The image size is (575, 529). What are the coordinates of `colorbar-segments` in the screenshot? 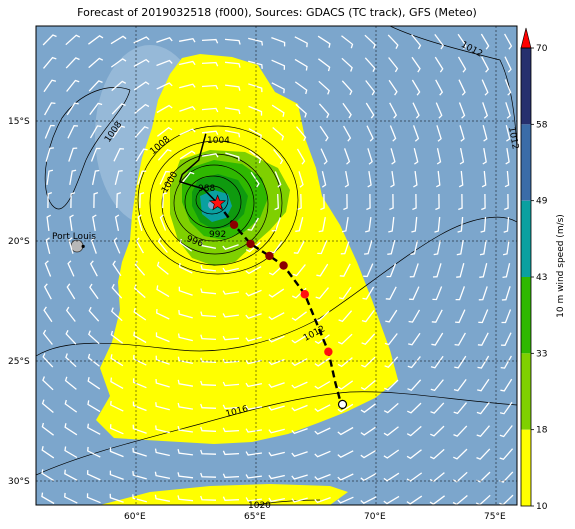 It's located at (526, 277).